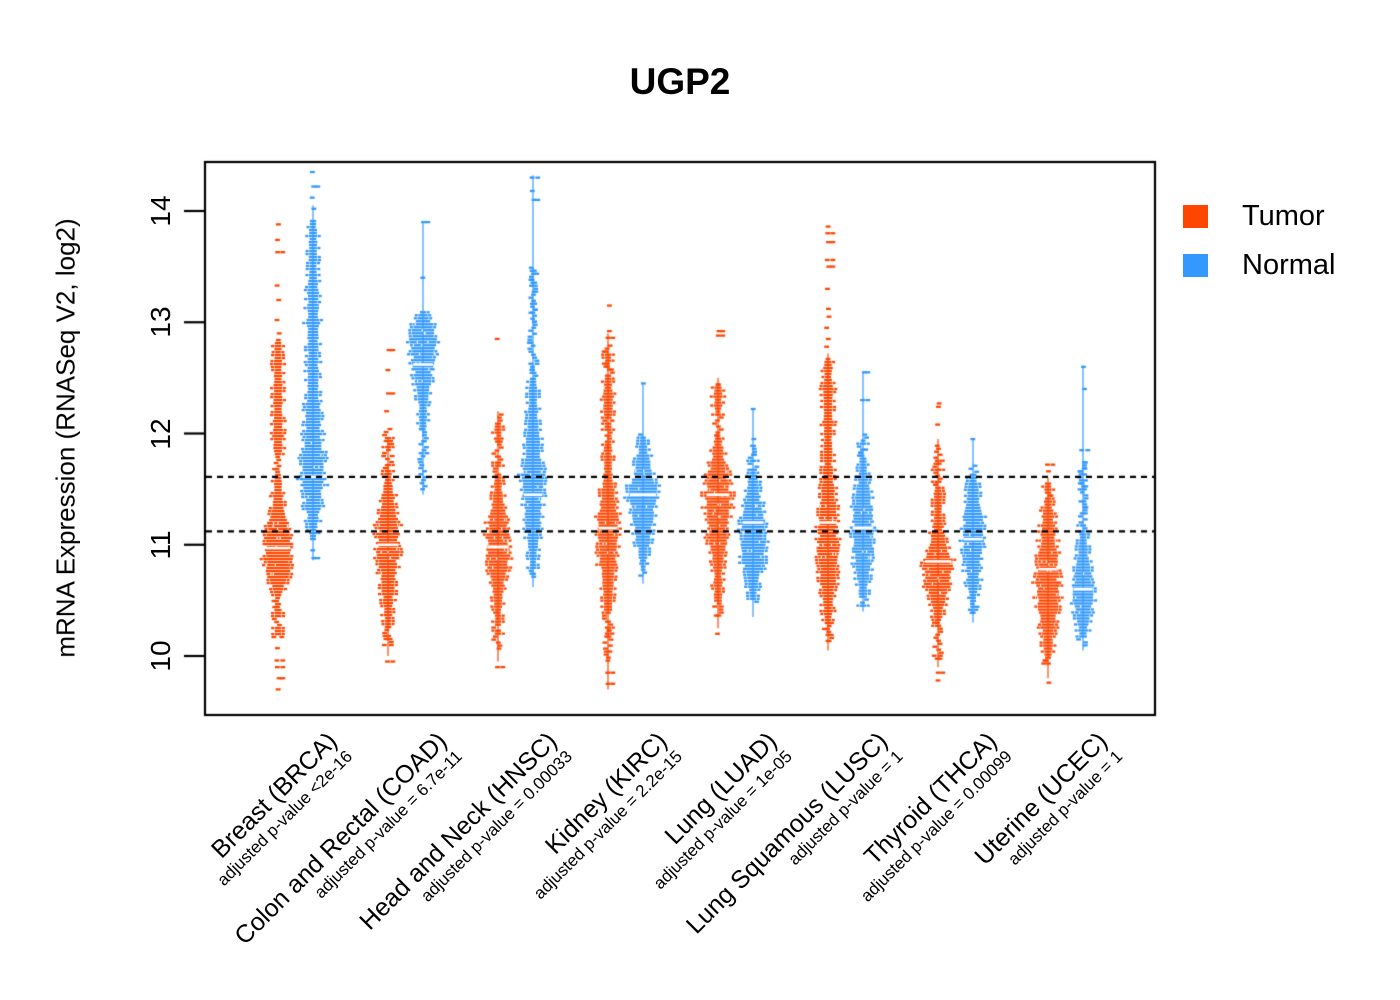 This screenshot has height=1000, width=1400. Describe the element at coordinates (680, 81) in the screenshot. I see `chart-title: UGP2` at that location.